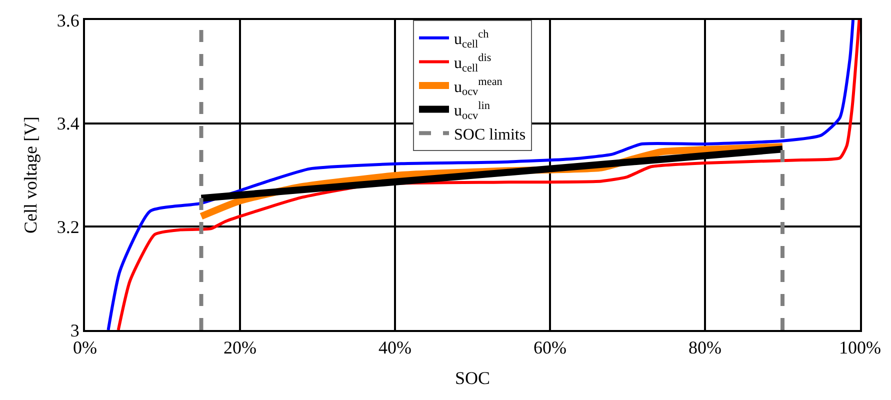  Describe the element at coordinates (860, 348) in the screenshot. I see `x-tick-label: 100%` at that location.